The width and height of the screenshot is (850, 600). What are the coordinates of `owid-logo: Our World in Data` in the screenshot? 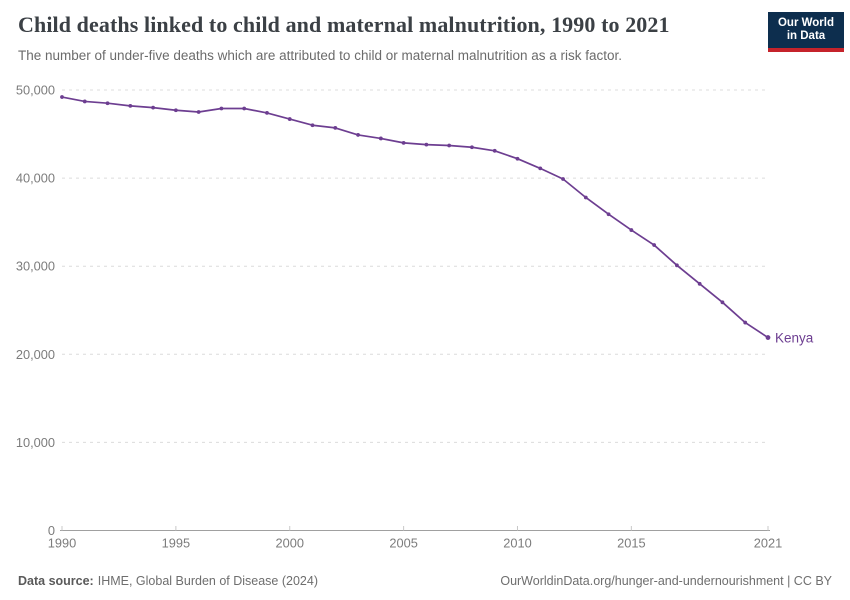 It's located at (806, 32).